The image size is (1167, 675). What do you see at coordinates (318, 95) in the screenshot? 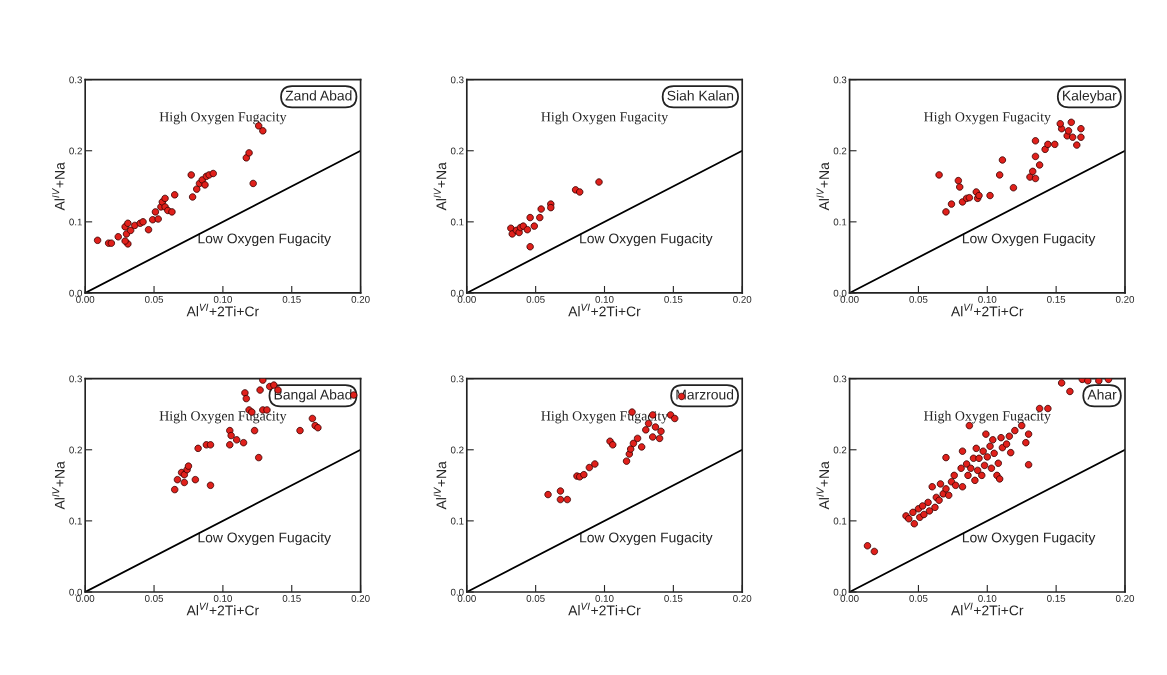
I see `text: Zand Abad` at bounding box center [318, 95].